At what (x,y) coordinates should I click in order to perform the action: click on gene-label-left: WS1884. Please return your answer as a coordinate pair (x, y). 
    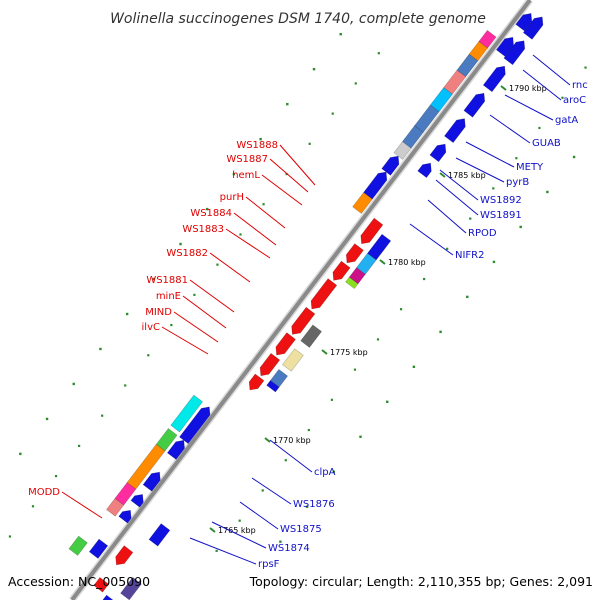
    Looking at the image, I should click on (211, 213).